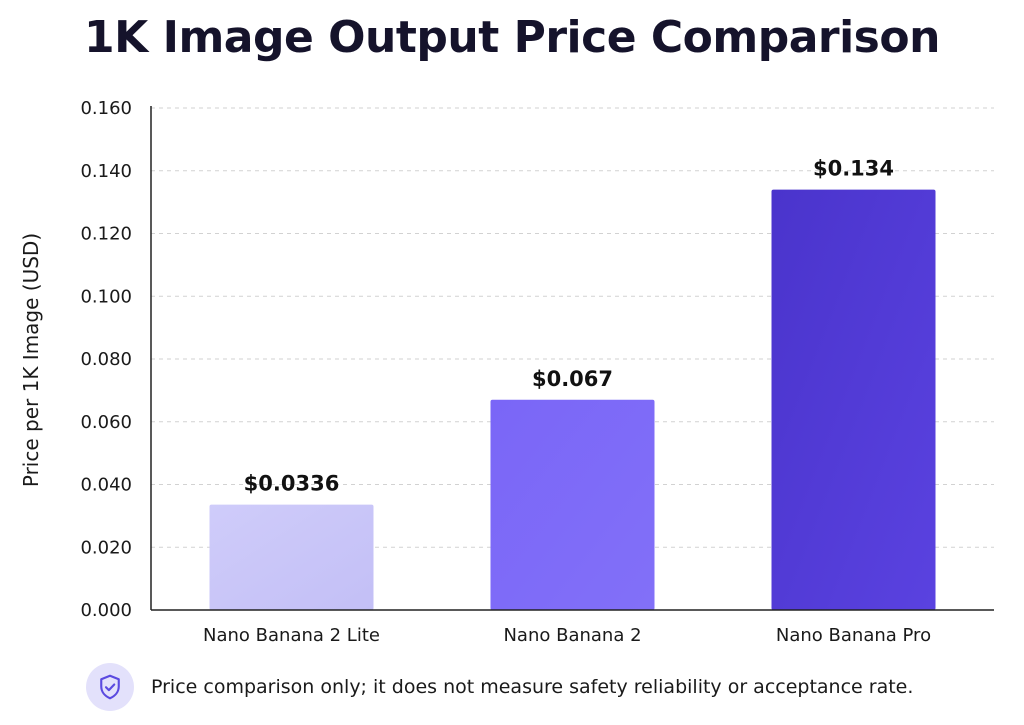 The height and width of the screenshot is (725, 1024). I want to click on bar-value-label: $0.067, so click(572, 379).